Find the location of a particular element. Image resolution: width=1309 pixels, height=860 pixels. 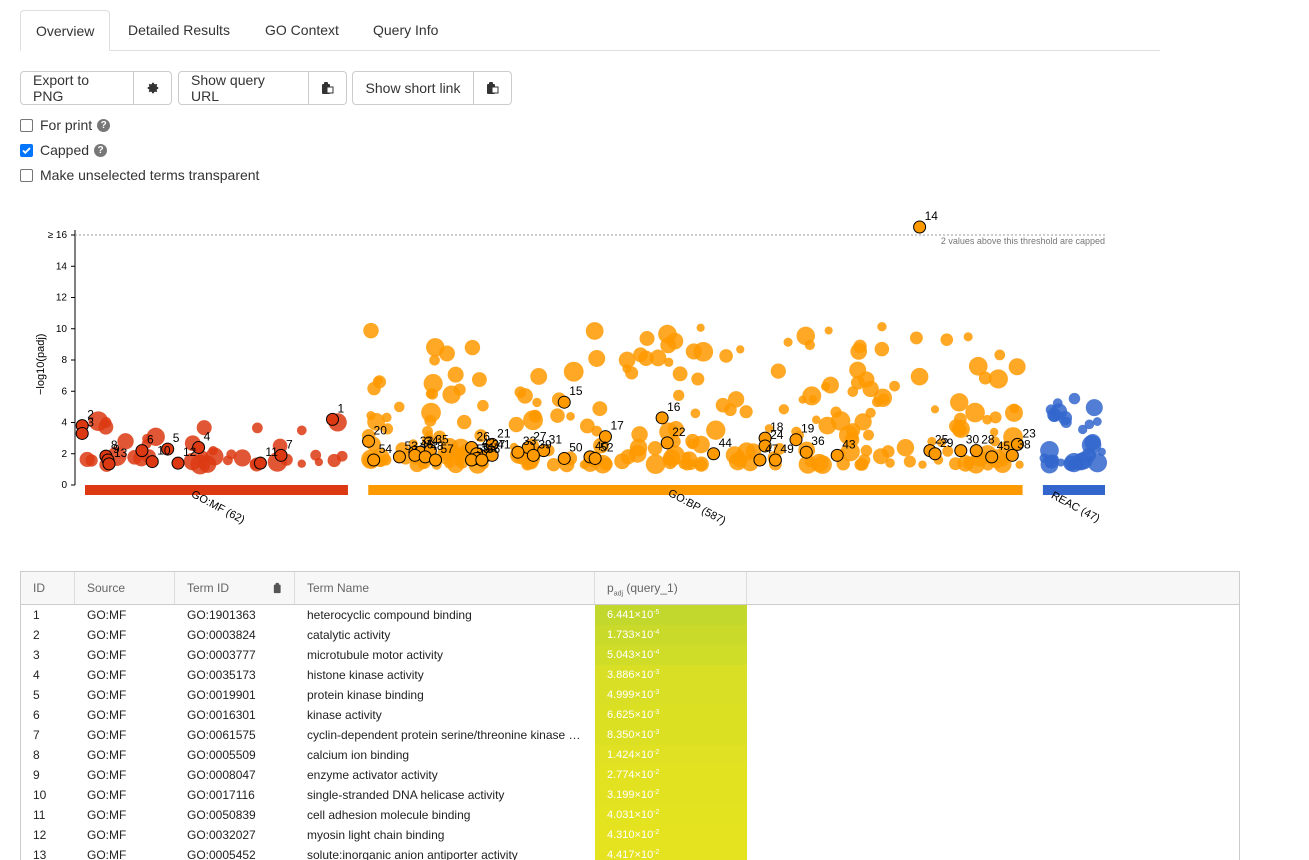

tab-overview: Overview is located at coordinates (65, 30).